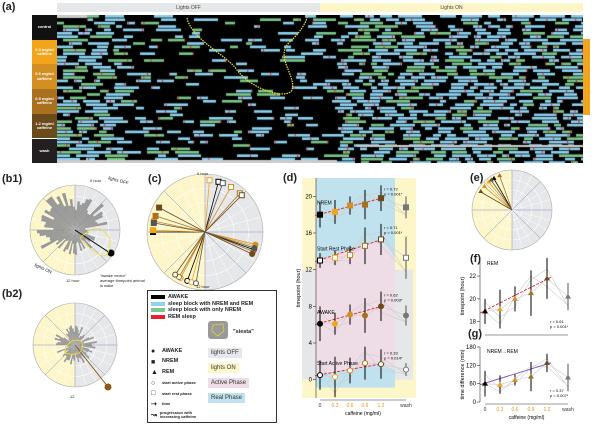  I want to click on x-tick-label: 0, so click(320, 406).